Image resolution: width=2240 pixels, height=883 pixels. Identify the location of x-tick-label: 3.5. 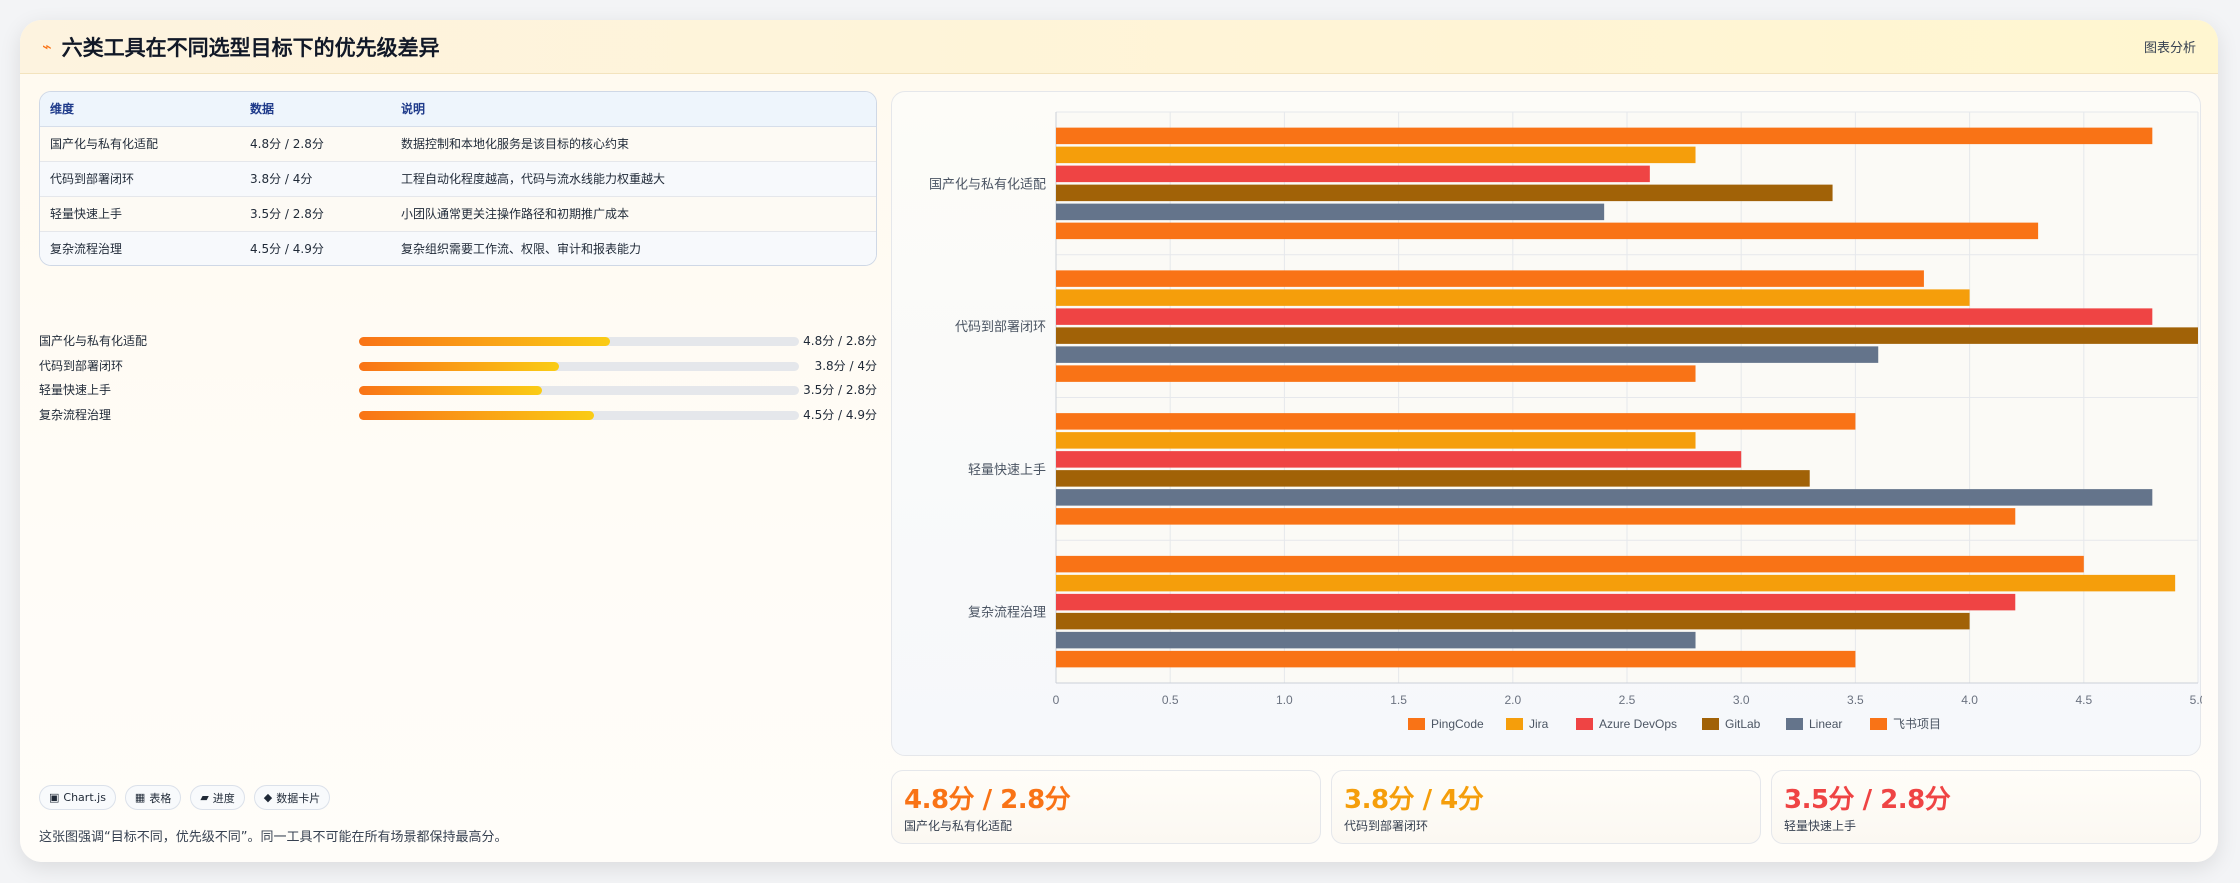
(1855, 700).